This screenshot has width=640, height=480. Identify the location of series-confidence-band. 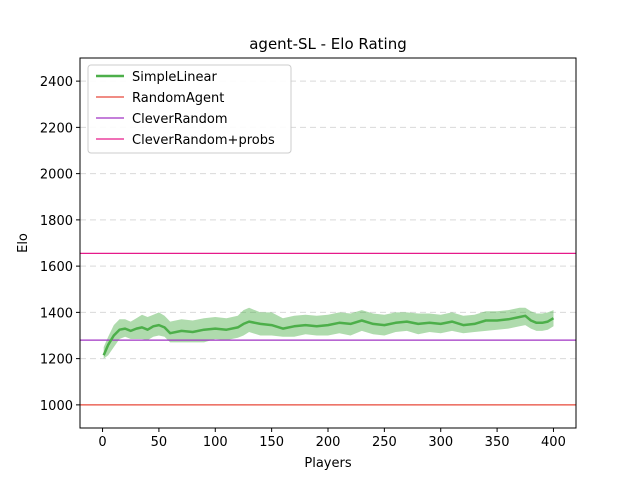
(328, 333).